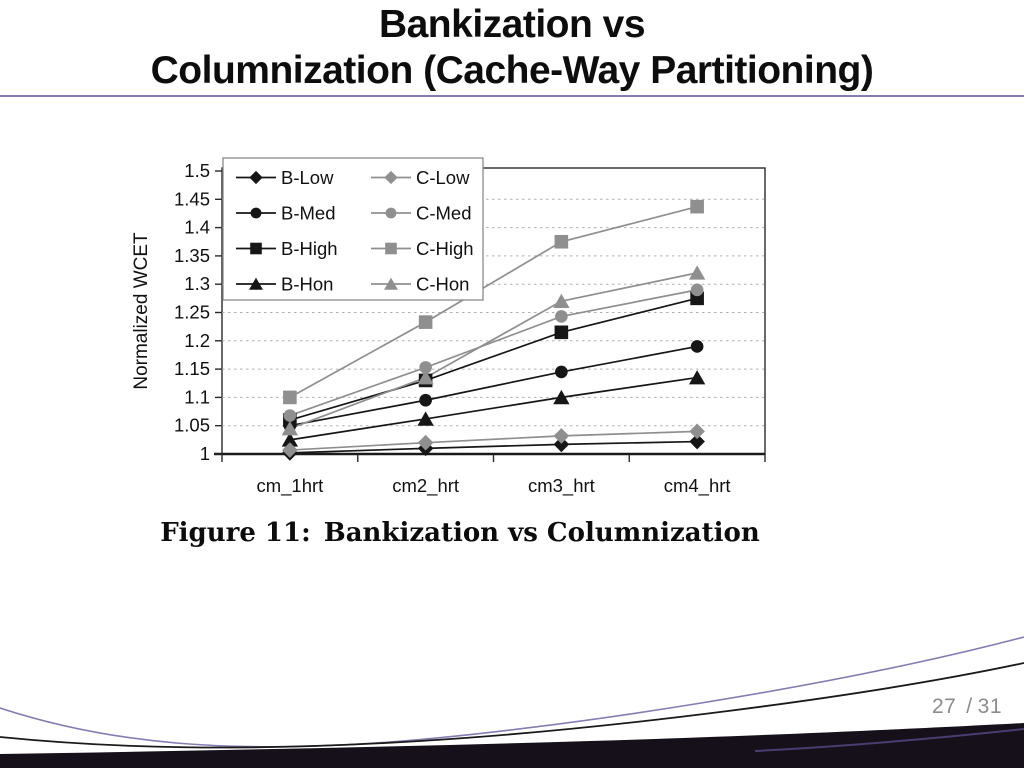 This screenshot has width=1024, height=768. I want to click on legend-item-B-Med: B-Med, so click(286, 213).